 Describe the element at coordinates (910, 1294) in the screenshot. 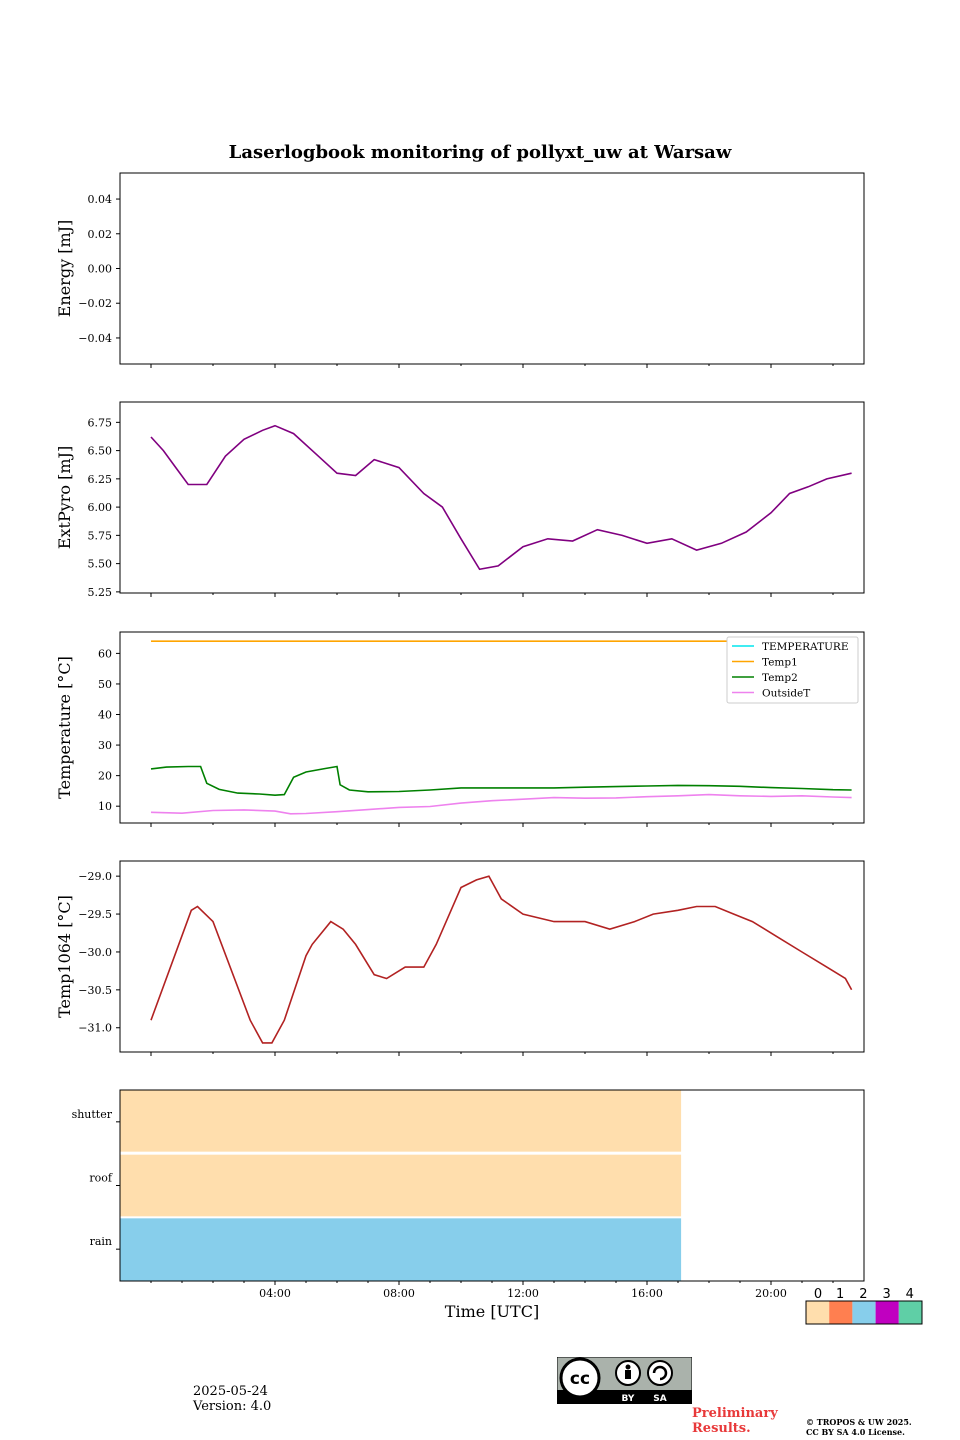

I see `colorbar-label-4: 4` at that location.